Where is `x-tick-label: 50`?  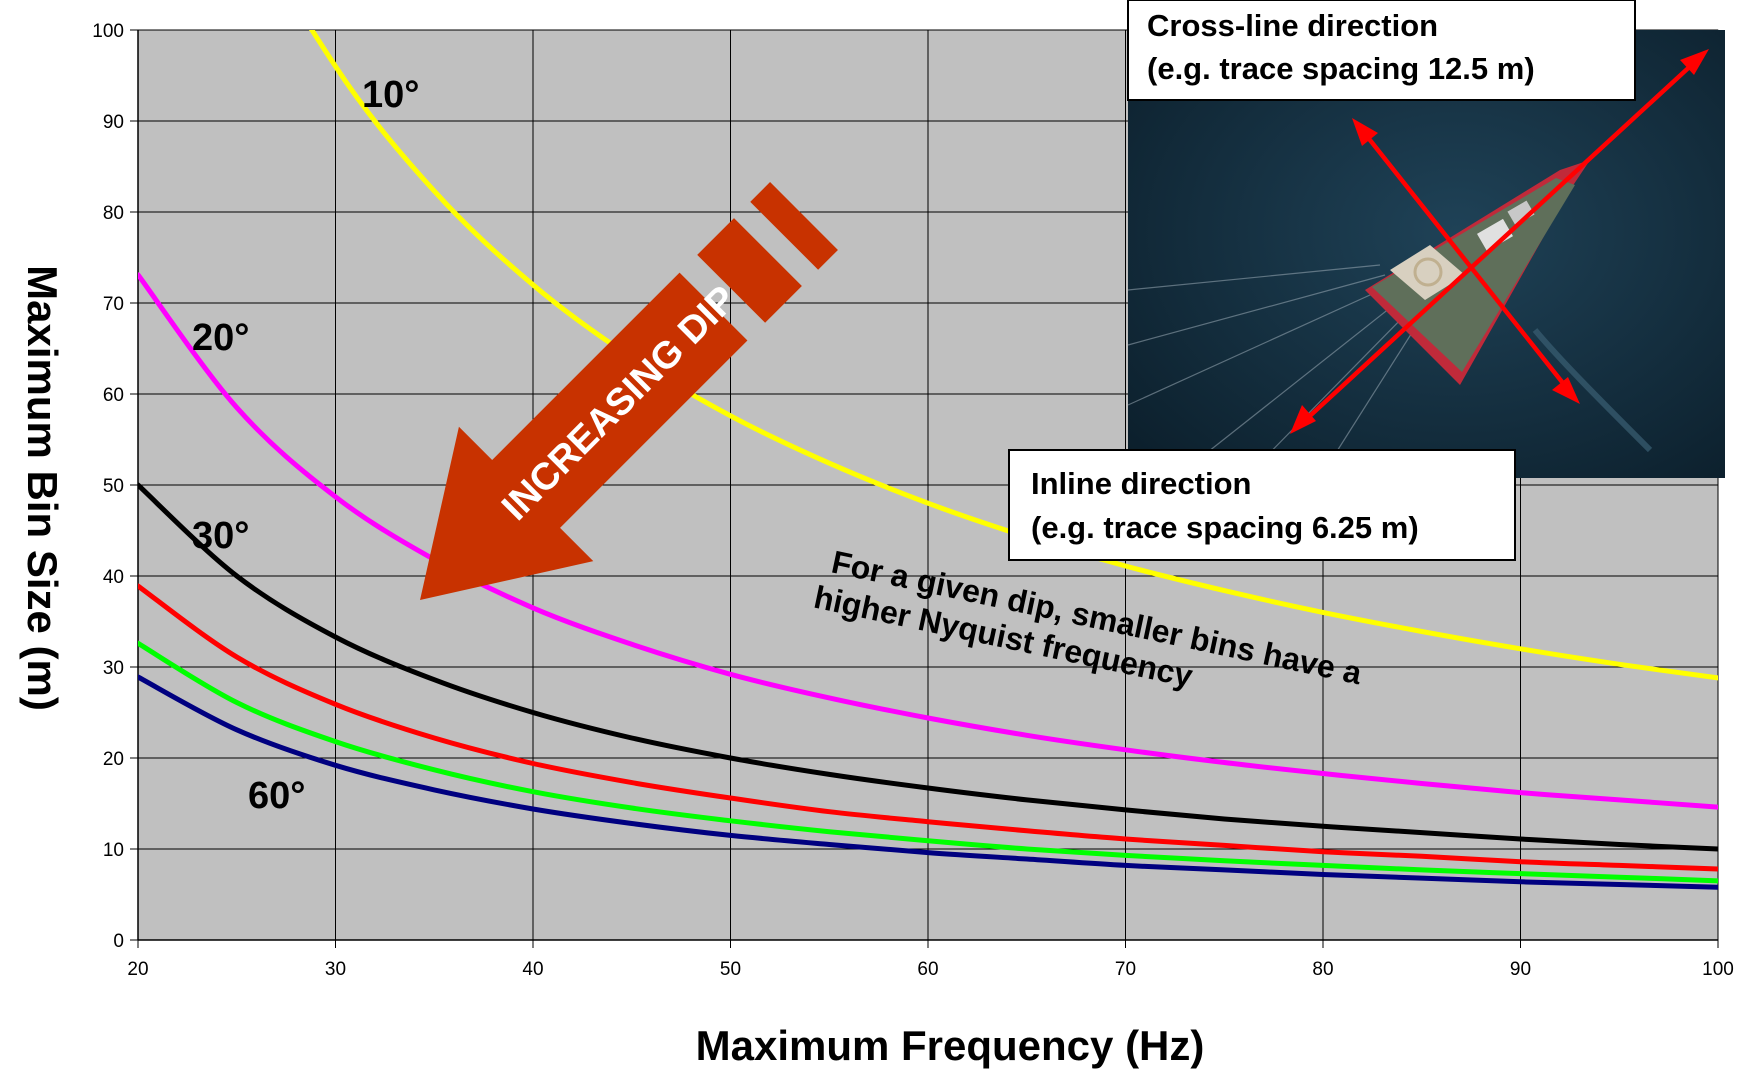 x-tick-label: 50 is located at coordinates (730, 969).